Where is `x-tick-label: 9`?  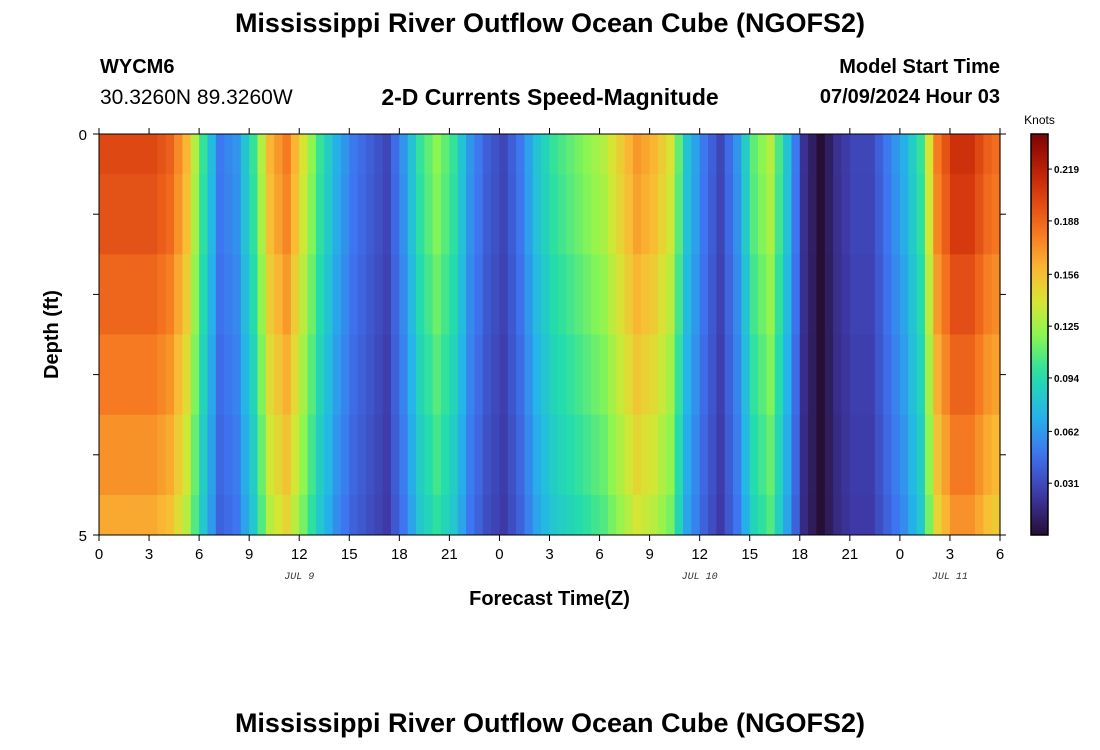 x-tick-label: 9 is located at coordinates (649, 554).